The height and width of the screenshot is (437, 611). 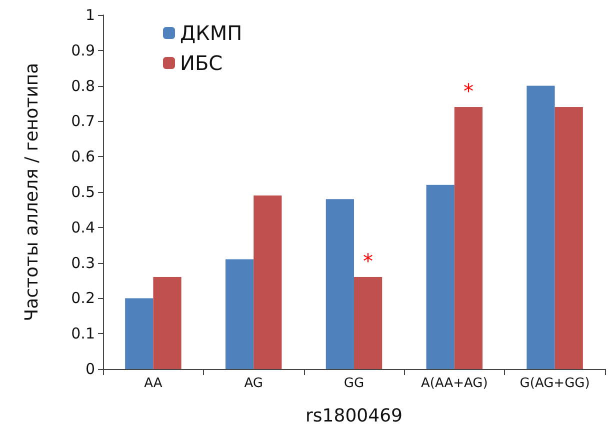 What do you see at coordinates (354, 383) in the screenshot?
I see `x-tick-label: GG` at bounding box center [354, 383].